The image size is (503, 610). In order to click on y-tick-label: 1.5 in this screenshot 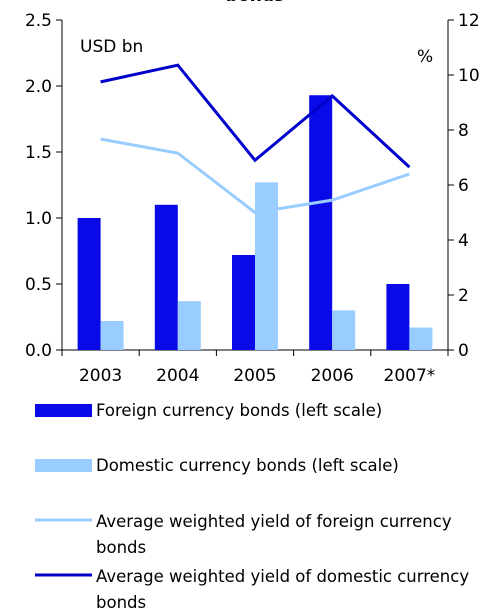, I will do `click(38, 153)`.